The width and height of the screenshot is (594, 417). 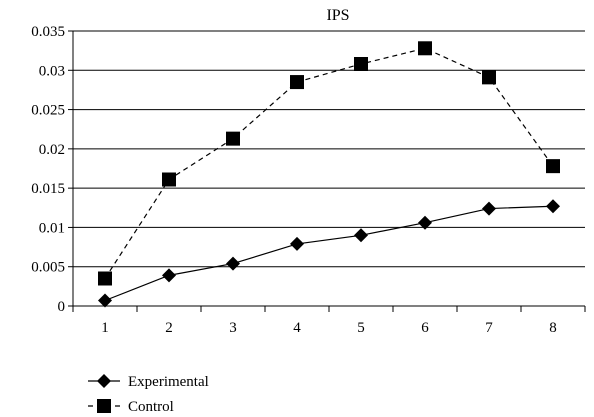 I want to click on y-tick-label: 0.015, so click(x=48, y=189).